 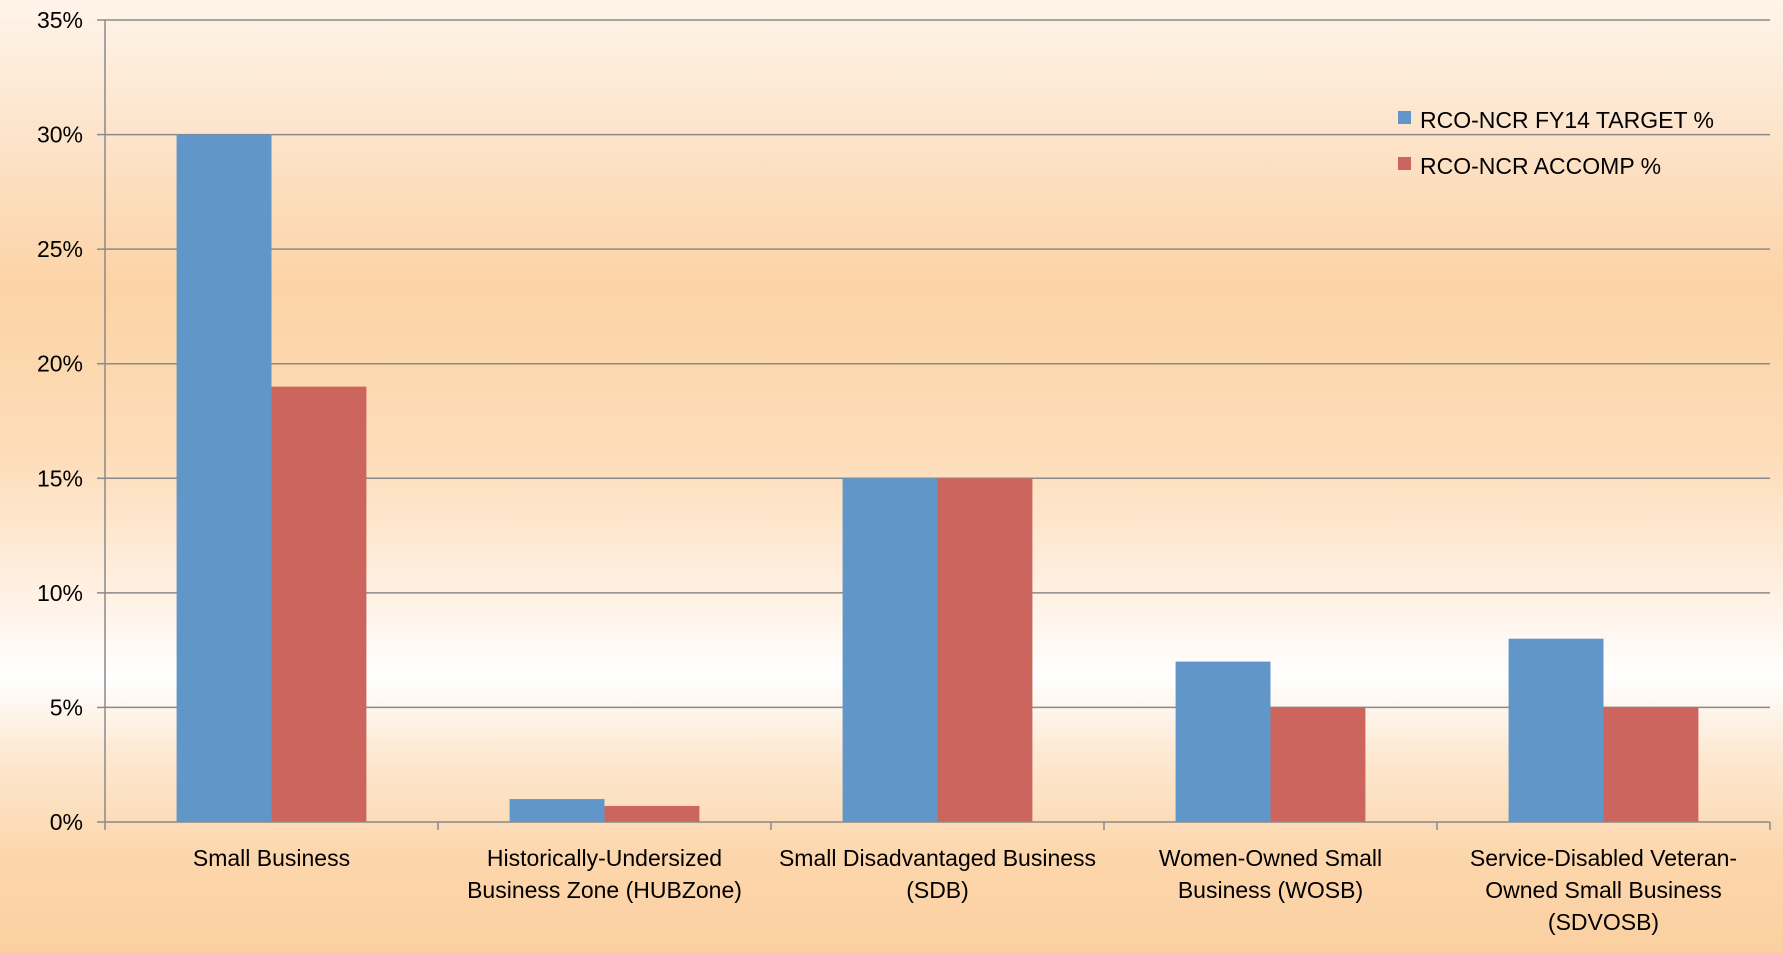 I want to click on y-tick-label: 20%, so click(x=60, y=364).